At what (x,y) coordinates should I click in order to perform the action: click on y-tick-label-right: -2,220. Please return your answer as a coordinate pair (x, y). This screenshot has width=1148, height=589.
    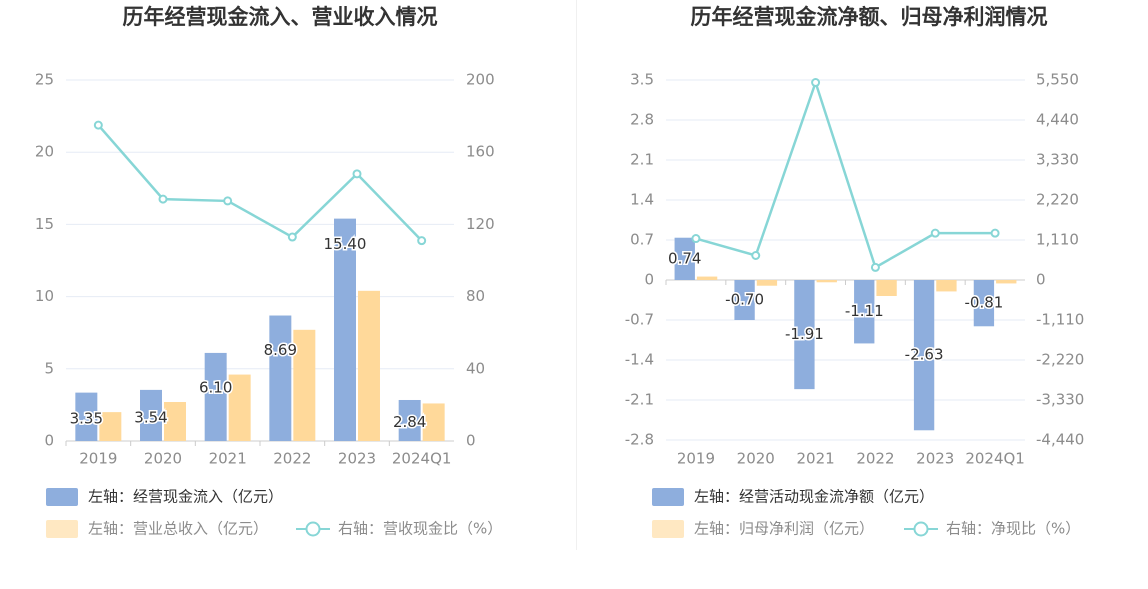
    Looking at the image, I should click on (1060, 360).